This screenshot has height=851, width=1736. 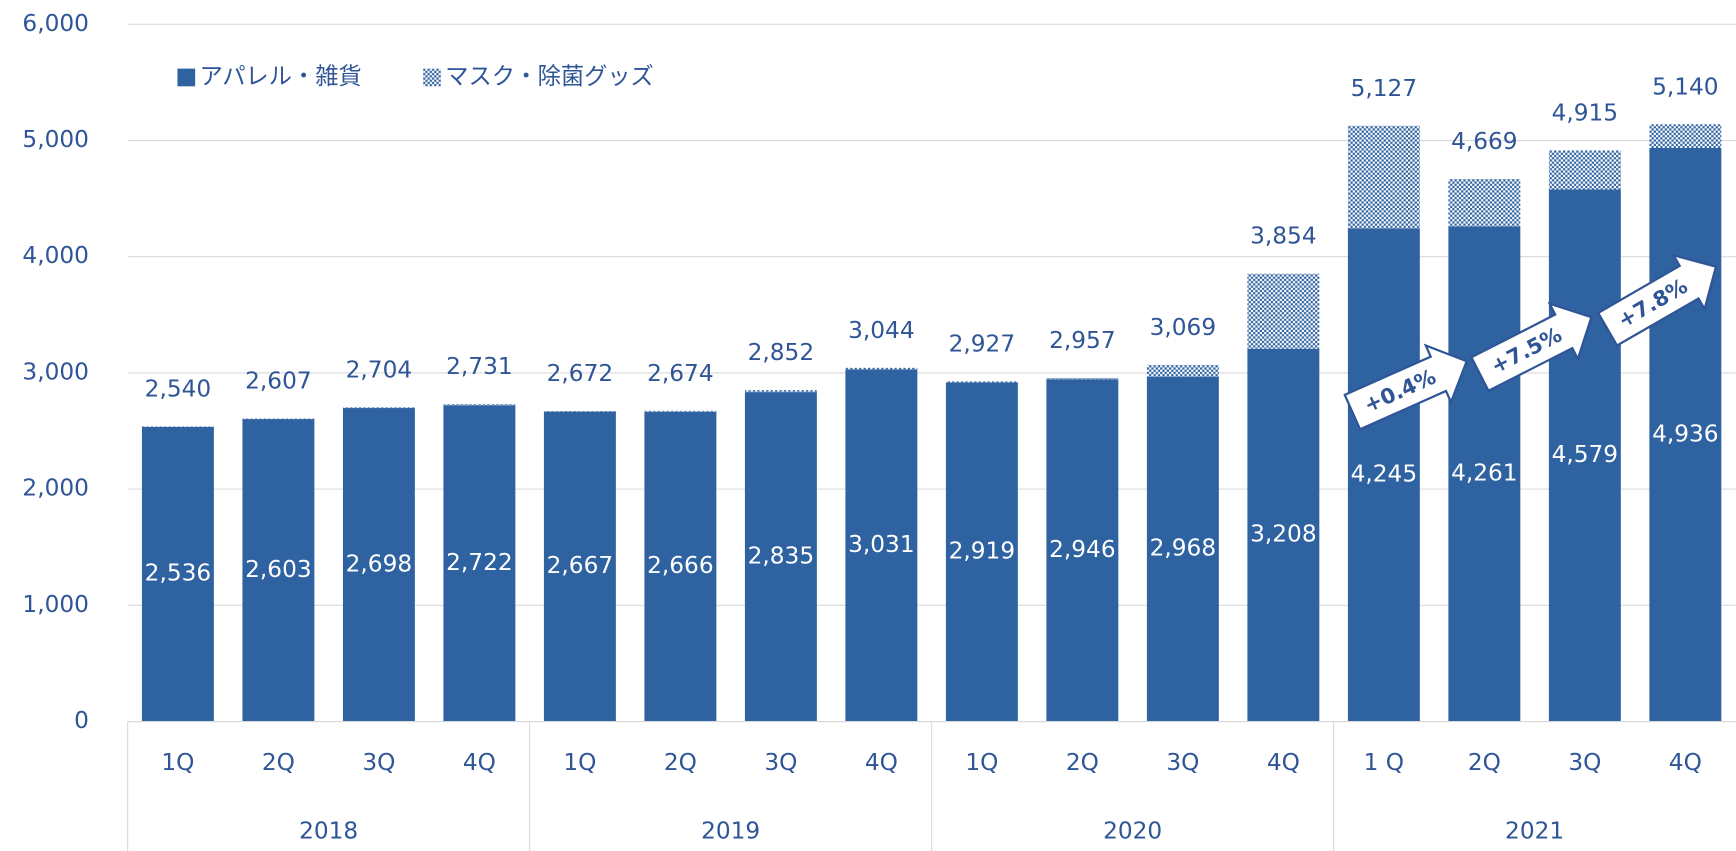 What do you see at coordinates (178, 388) in the screenshot?
I see `total-label: 2,540` at bounding box center [178, 388].